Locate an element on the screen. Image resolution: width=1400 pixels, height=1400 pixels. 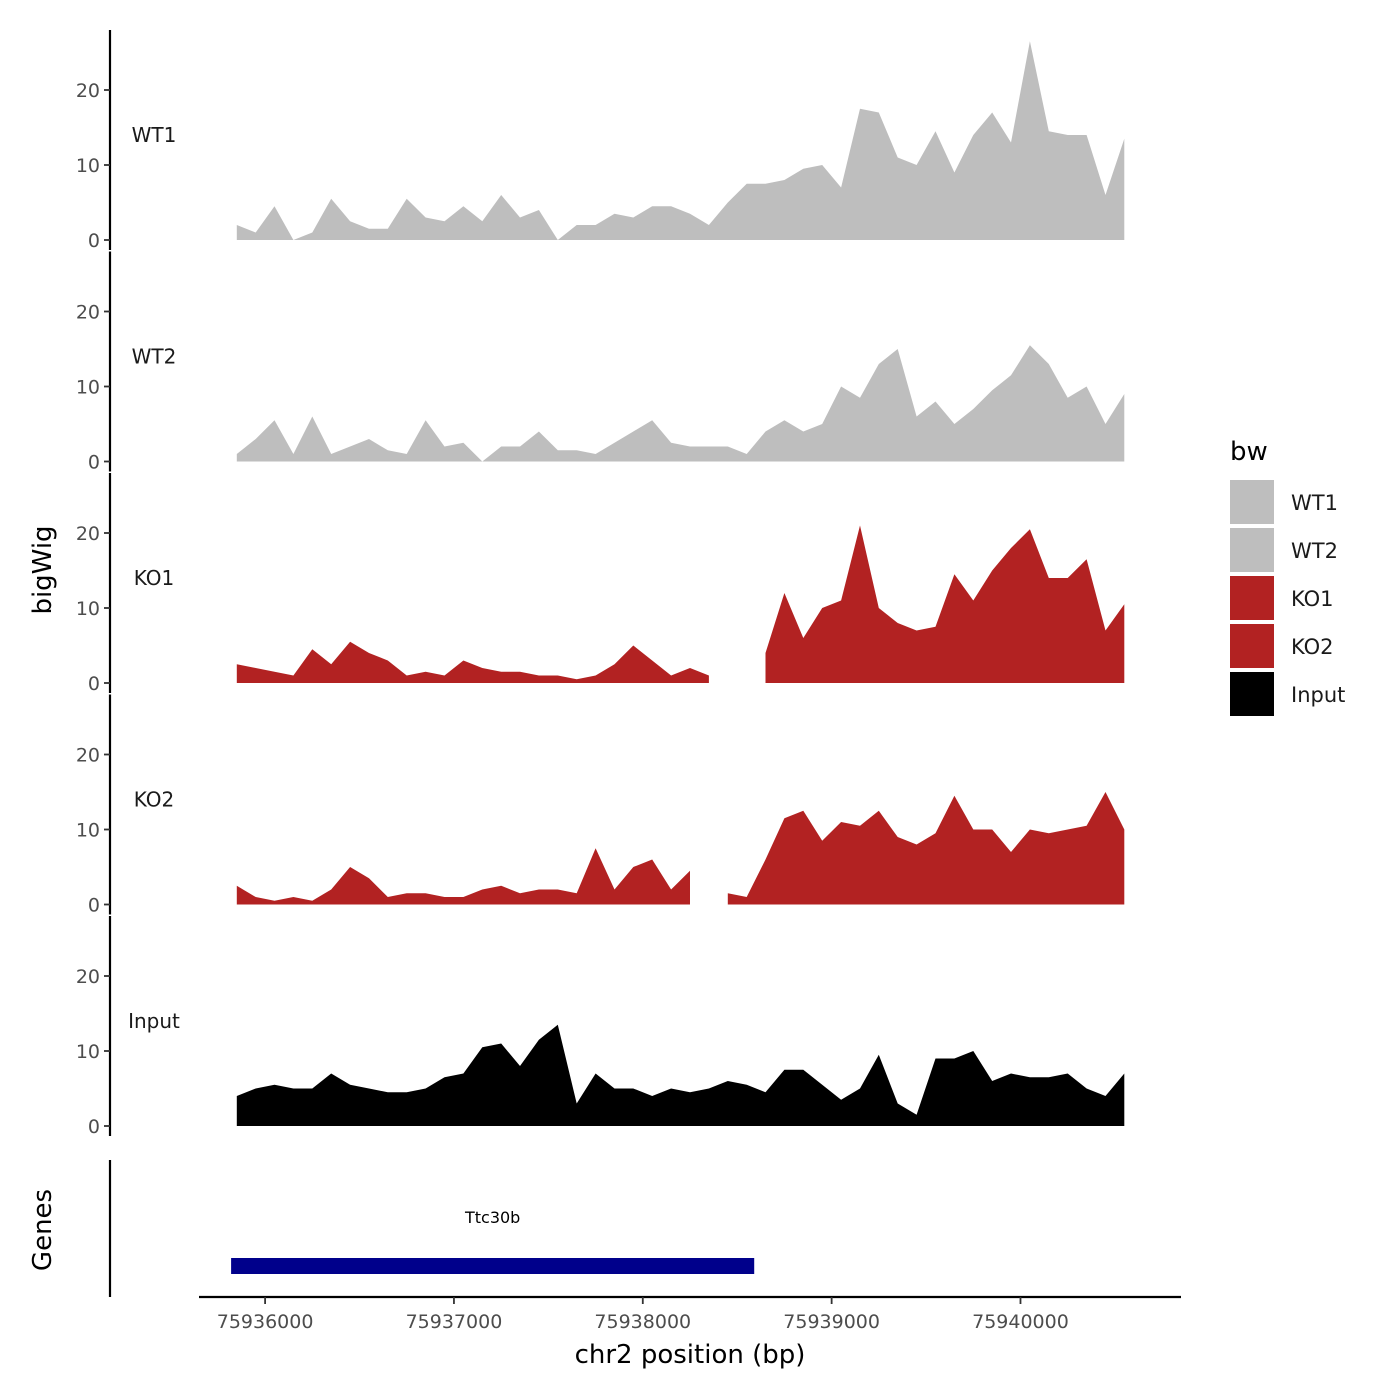
x-tick-label: 75940000 is located at coordinates (1020, 1322).